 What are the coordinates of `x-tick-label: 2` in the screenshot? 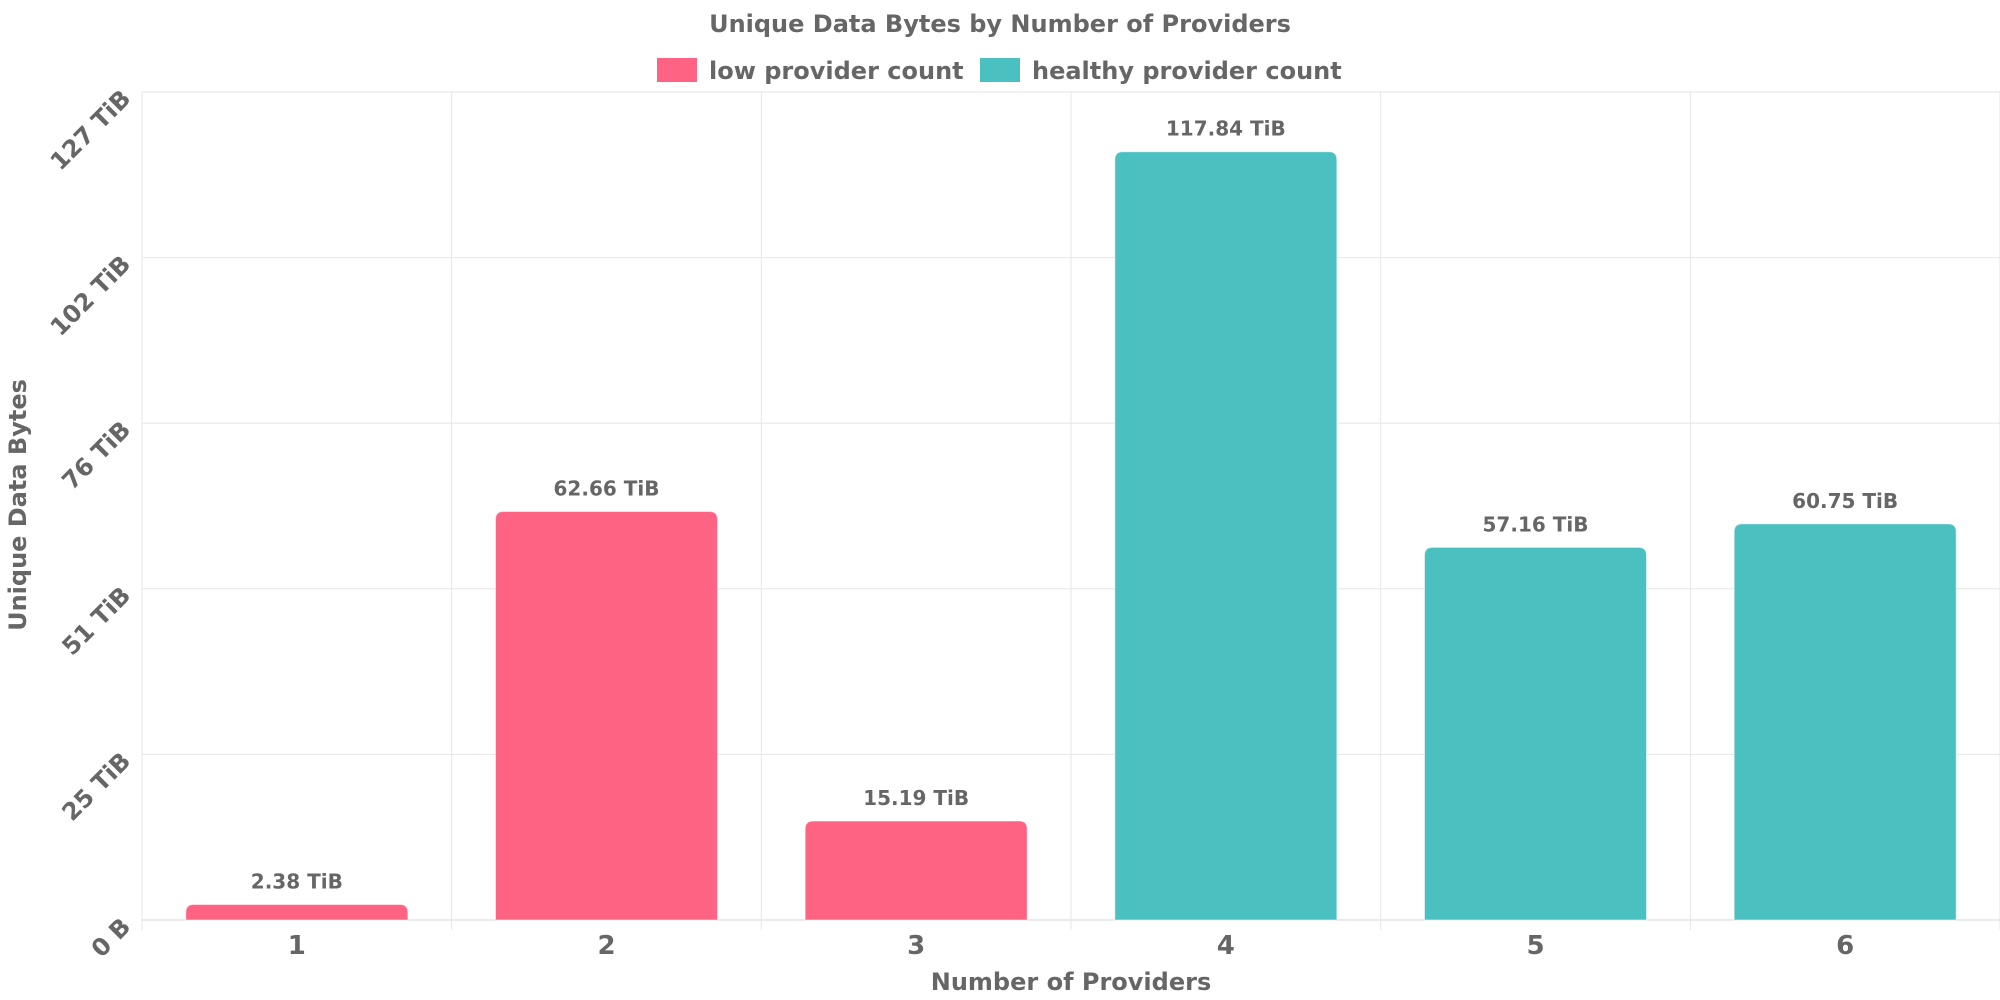 It's located at (606, 946).